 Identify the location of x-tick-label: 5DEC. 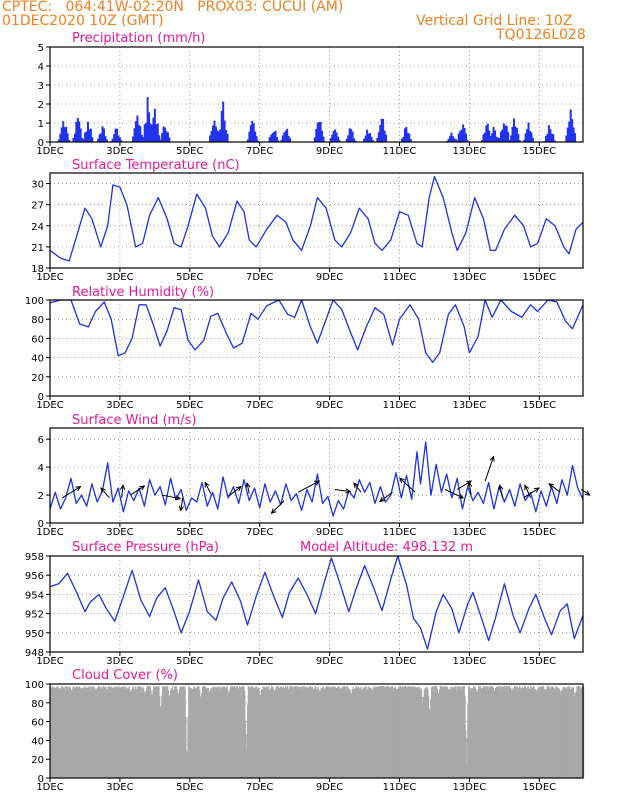
(189, 151).